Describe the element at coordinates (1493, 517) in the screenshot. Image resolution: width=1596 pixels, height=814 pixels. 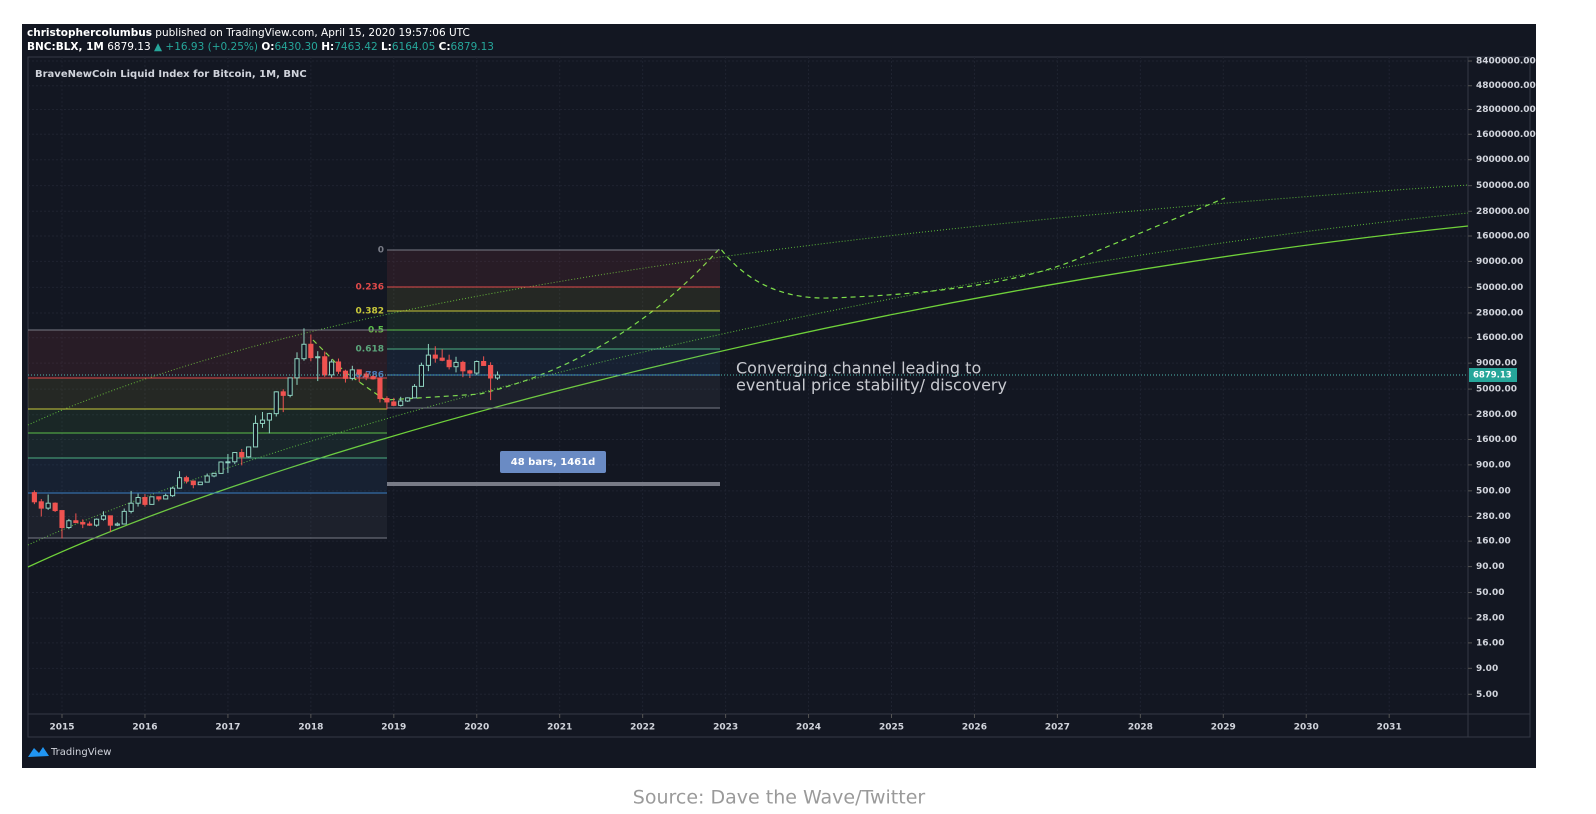
I see `y-tick-label: 280.00` at that location.